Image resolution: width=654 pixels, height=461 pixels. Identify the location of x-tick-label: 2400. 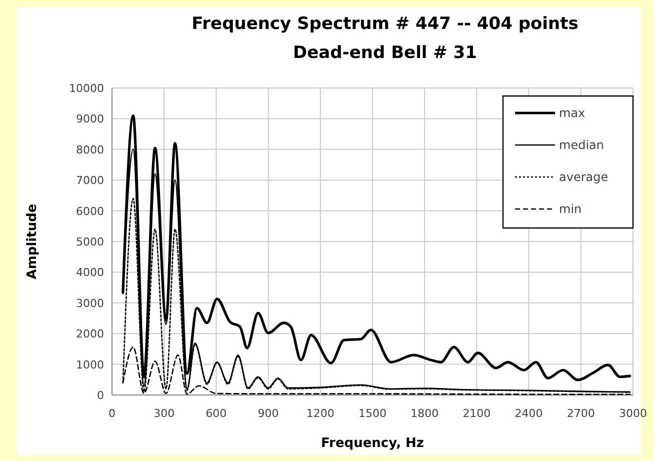
(528, 413).